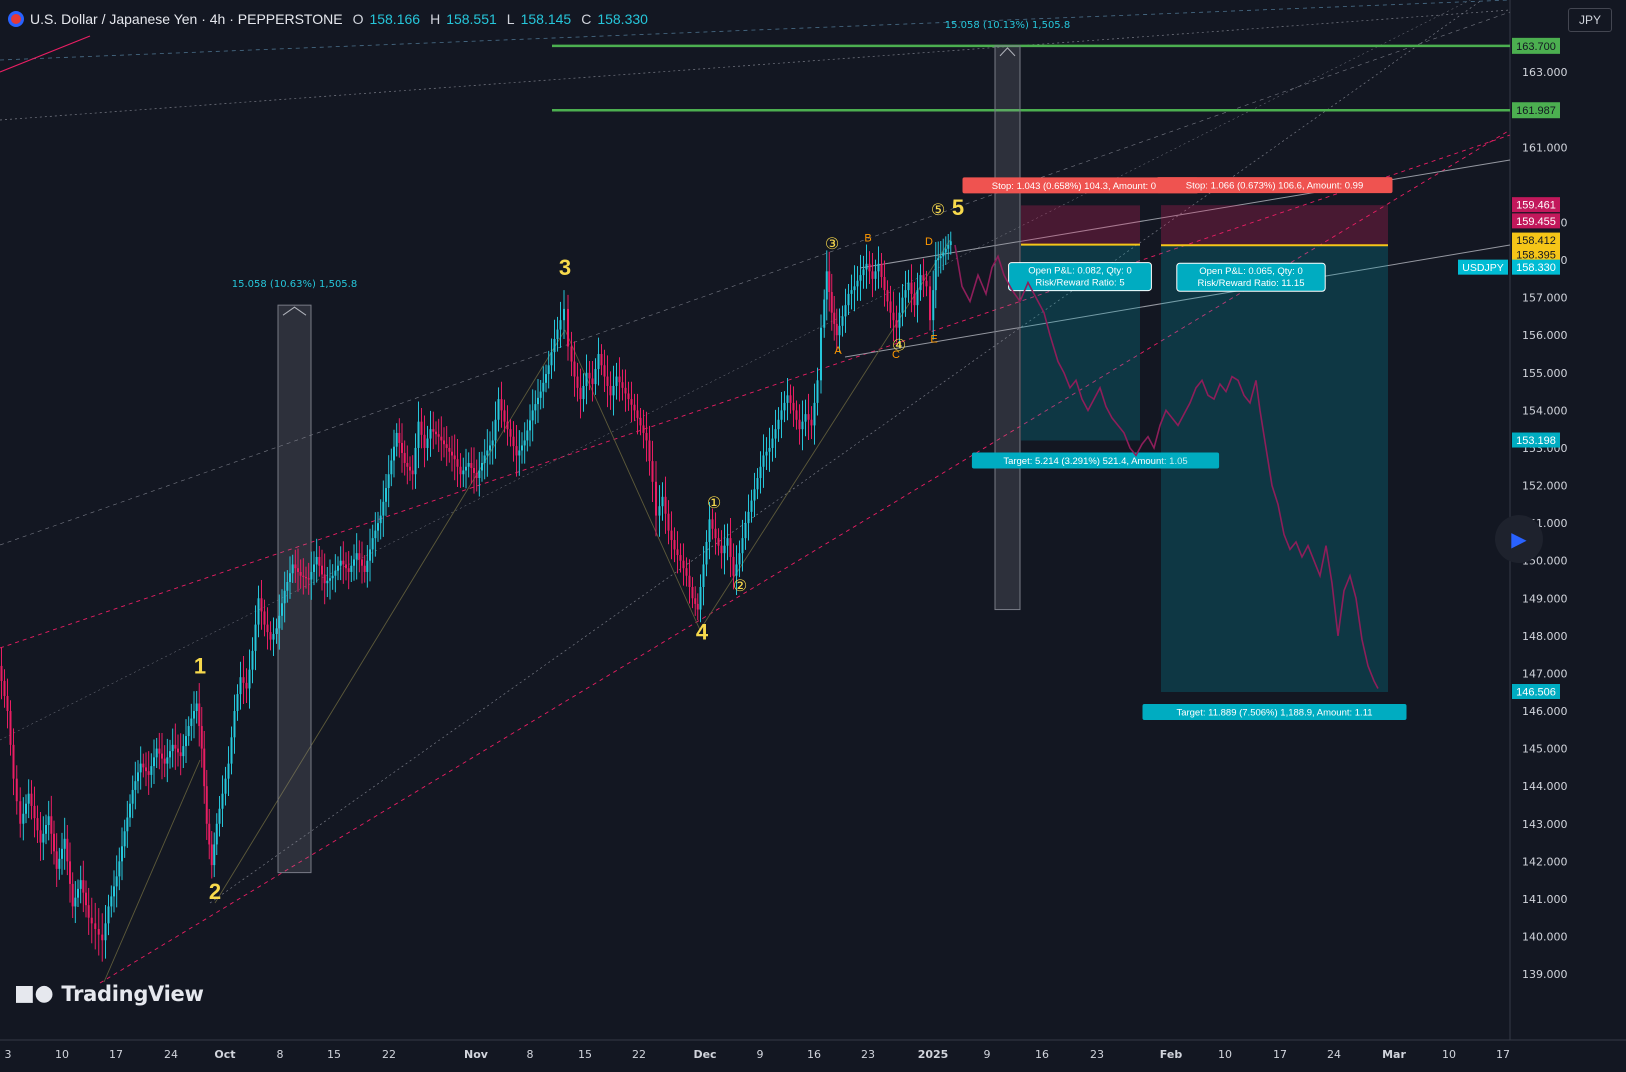  I want to click on triangle-wave-label: A, so click(838, 351).